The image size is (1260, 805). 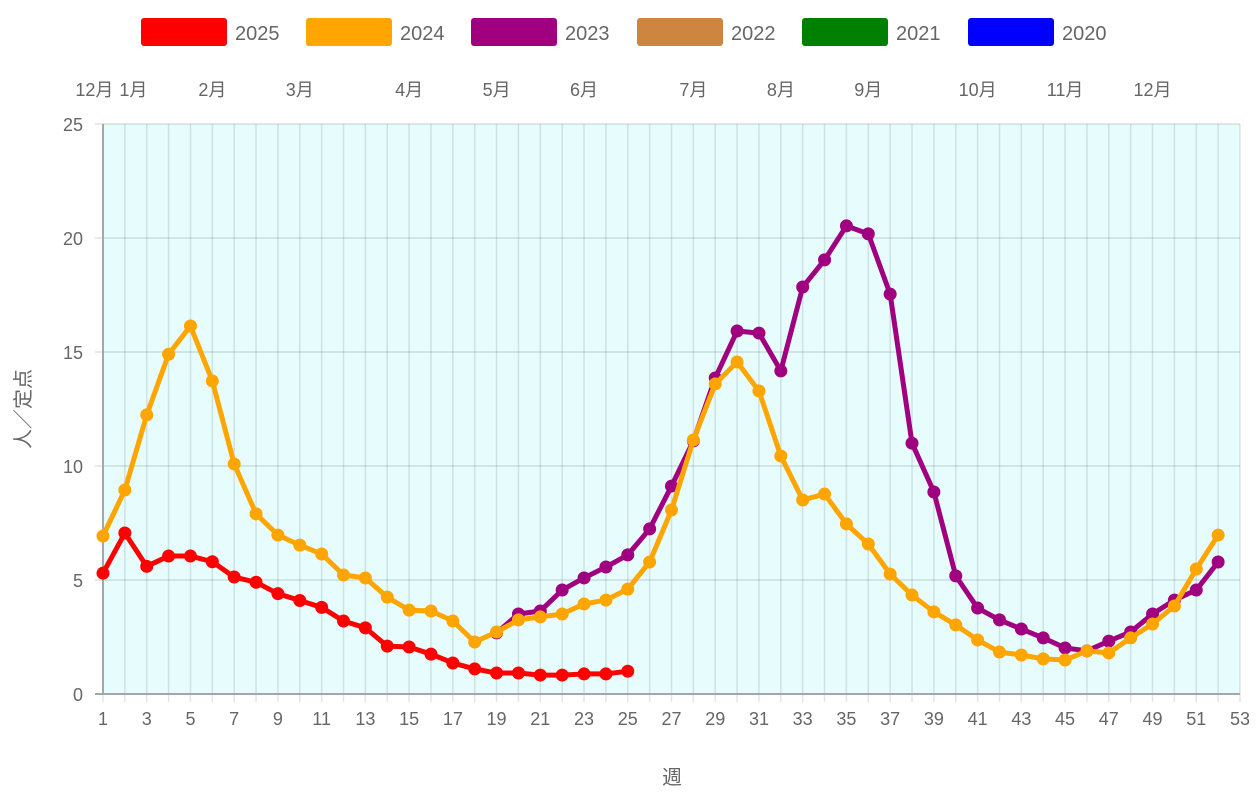 I want to click on legend-label: 2024, so click(x=422, y=34).